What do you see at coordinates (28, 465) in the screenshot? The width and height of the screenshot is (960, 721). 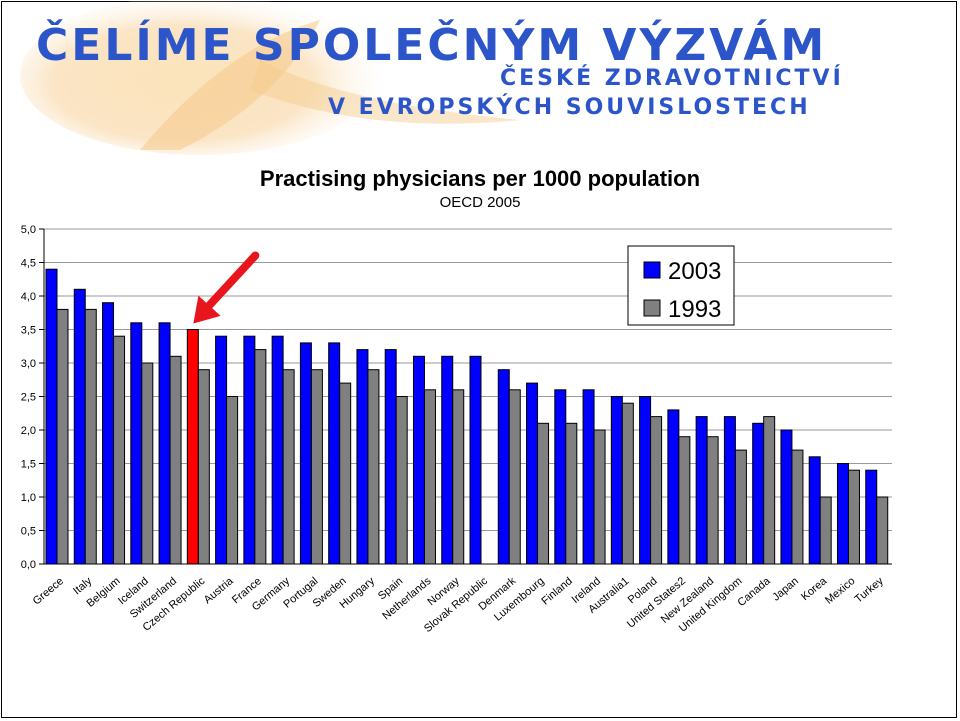 I see `y-tick-label: 1,5` at bounding box center [28, 465].